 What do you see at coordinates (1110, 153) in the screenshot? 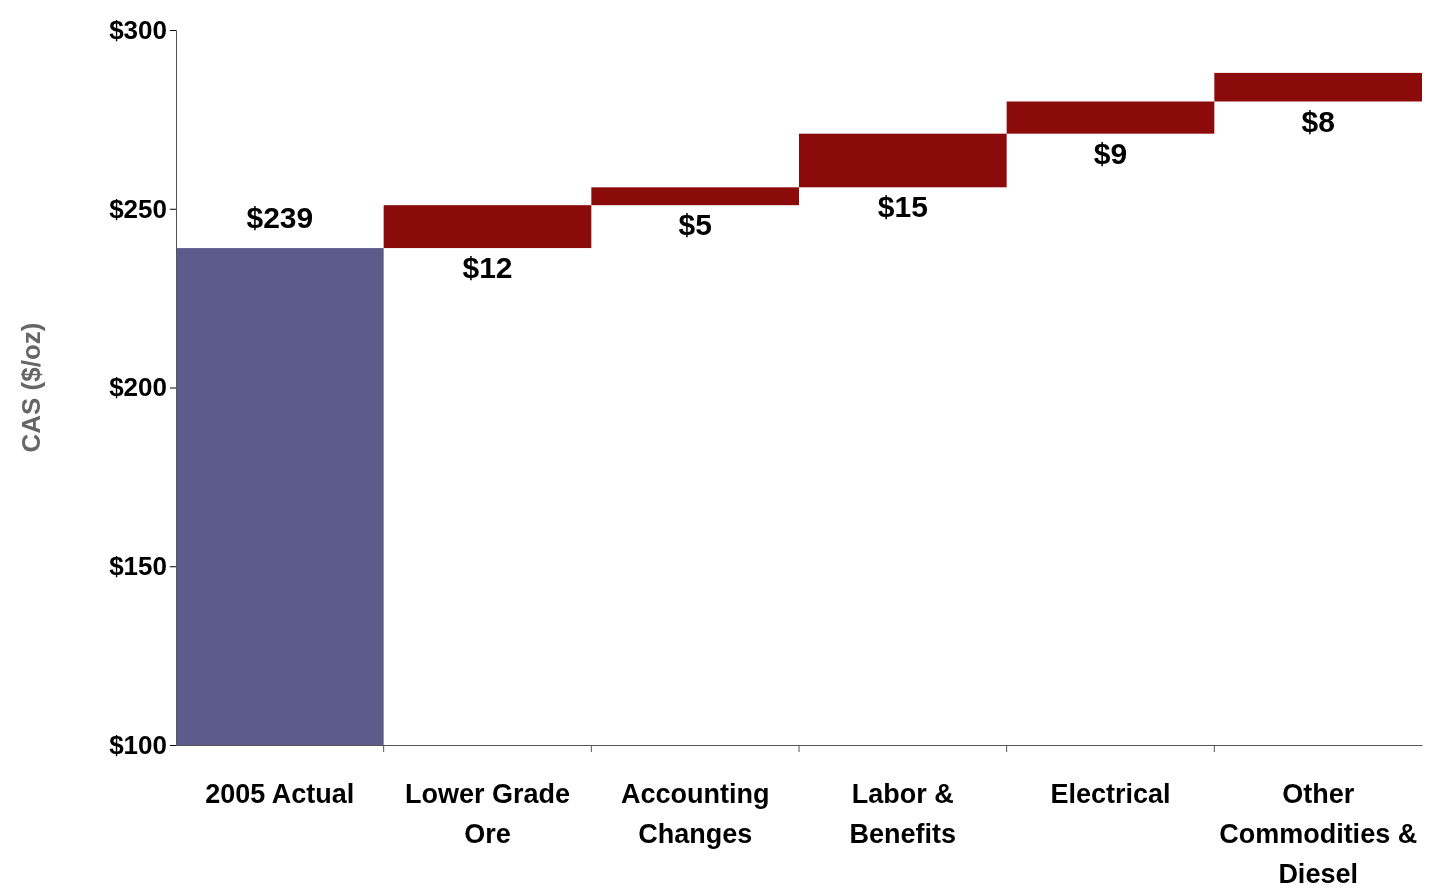
I see `data-label: $9` at bounding box center [1110, 153].